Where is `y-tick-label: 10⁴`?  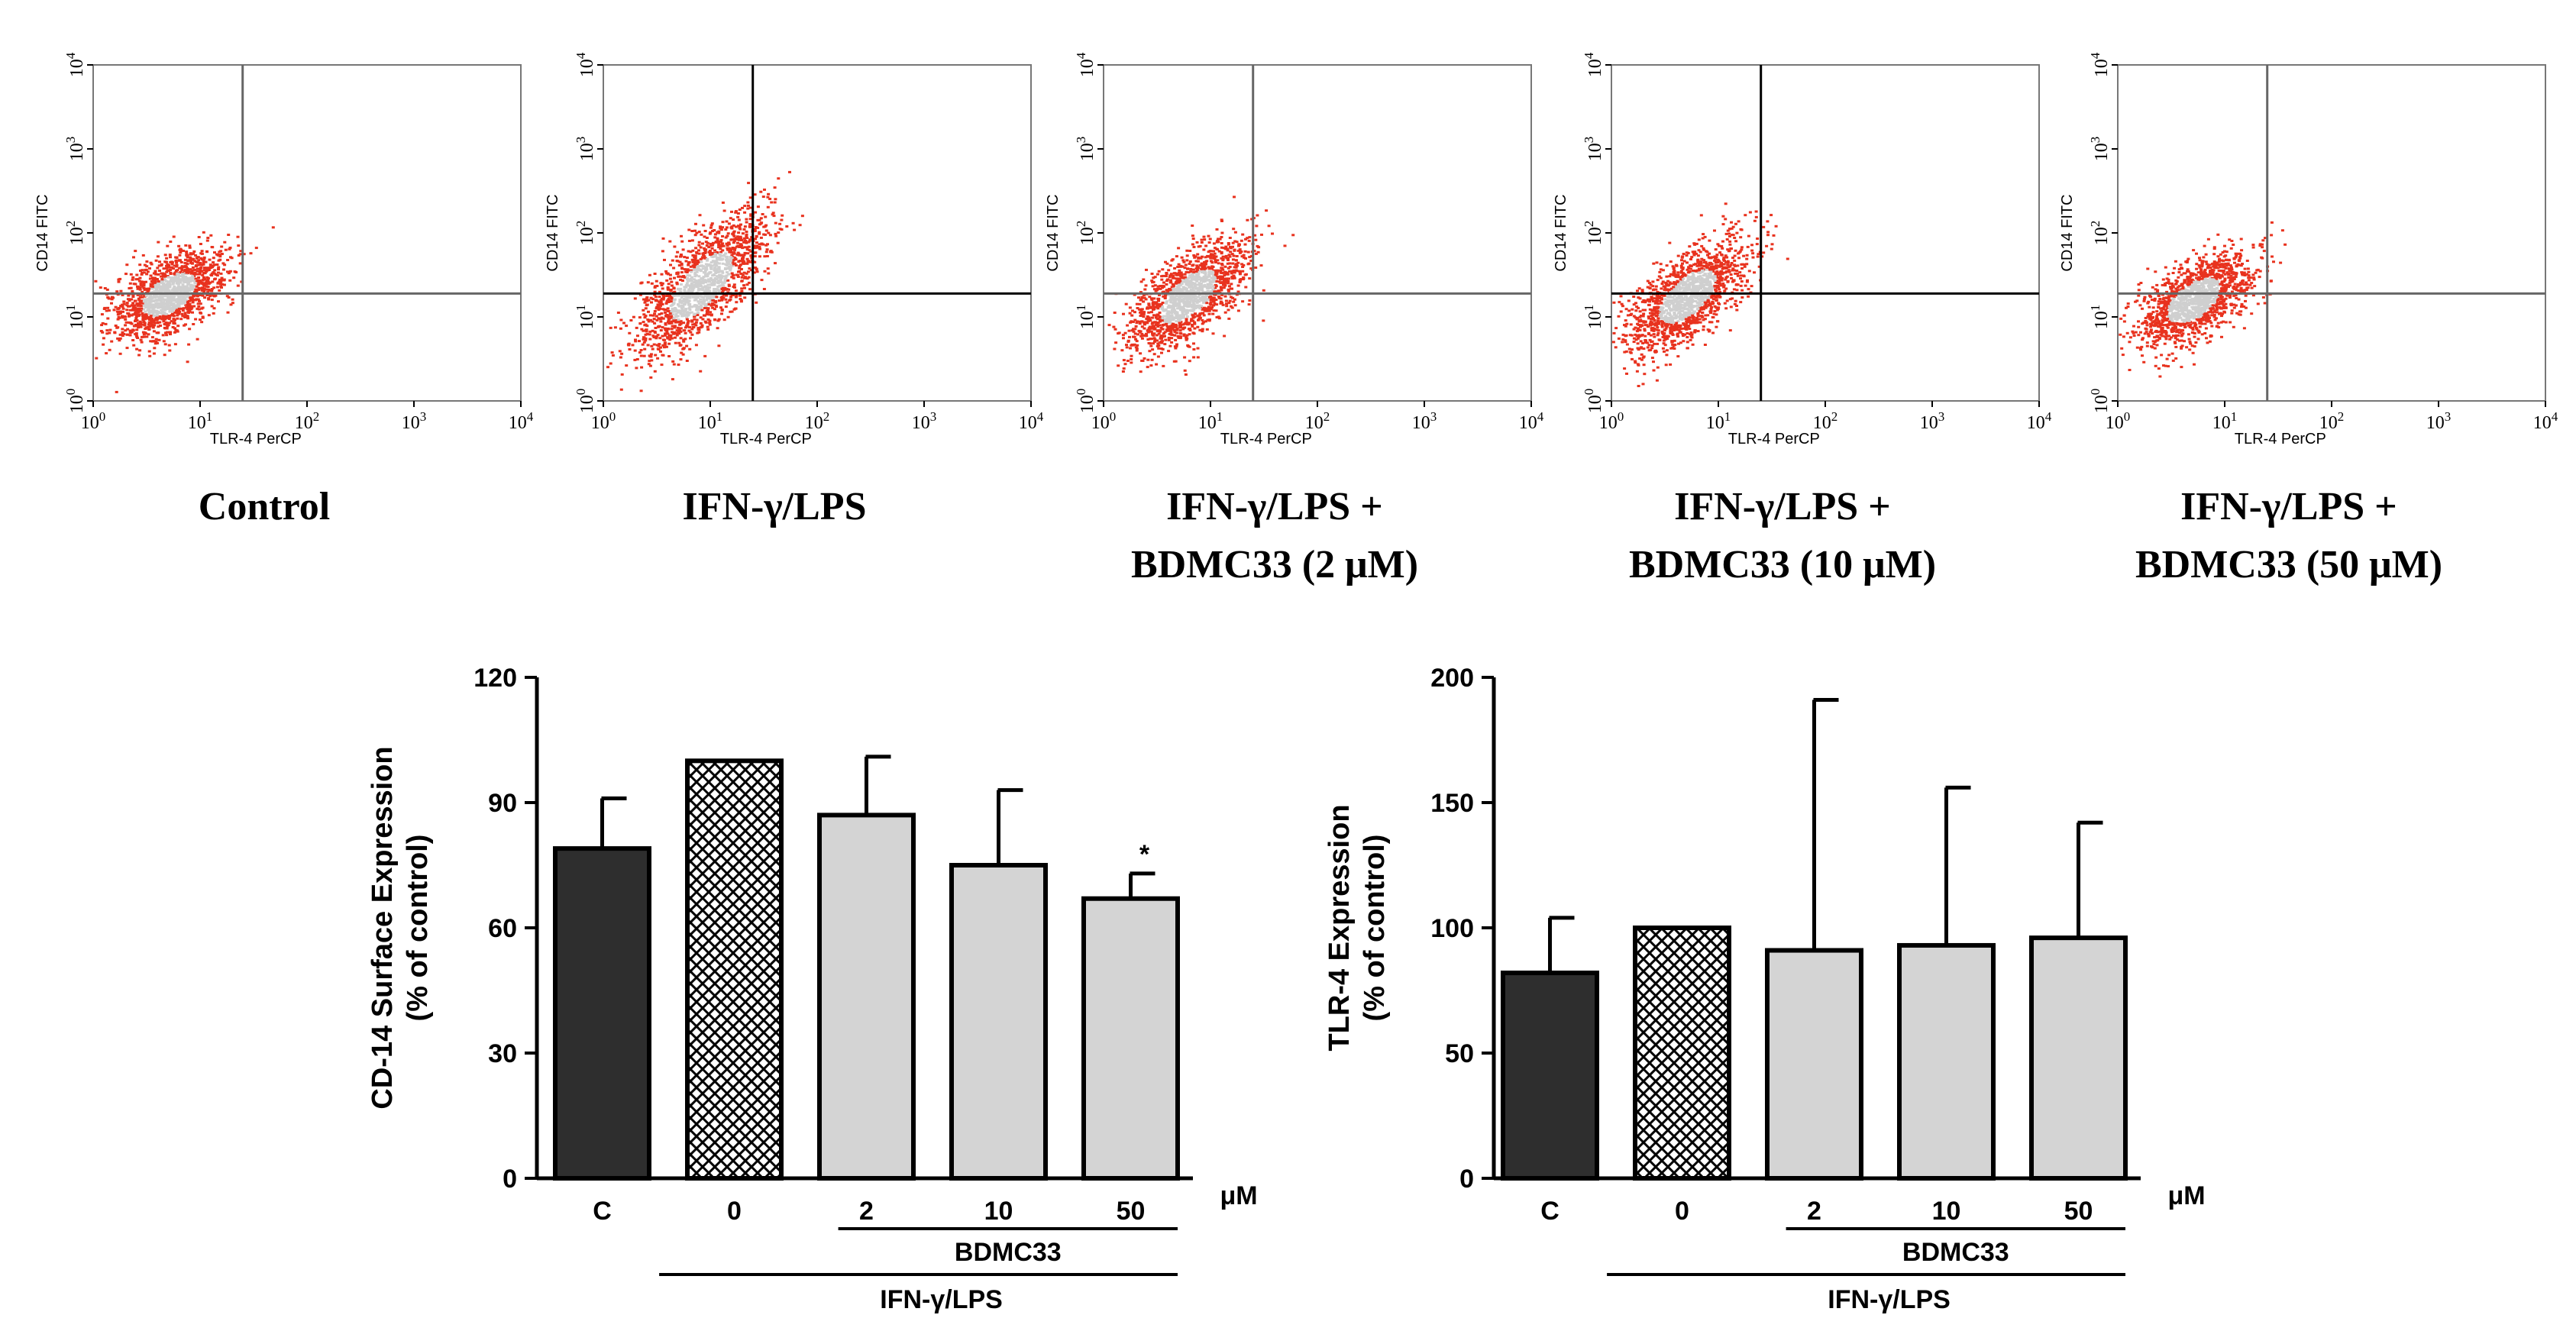
y-tick-label: 10⁴ is located at coordinates (1085, 64).